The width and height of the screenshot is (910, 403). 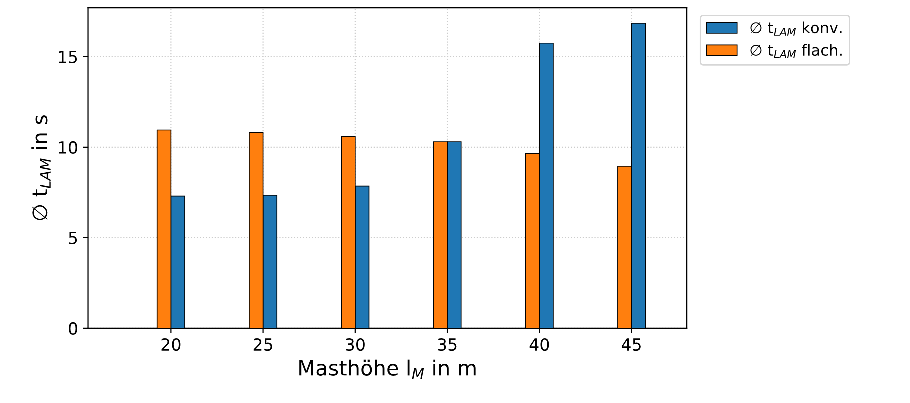 I want to click on x-tick-label: 30, so click(x=355, y=345).